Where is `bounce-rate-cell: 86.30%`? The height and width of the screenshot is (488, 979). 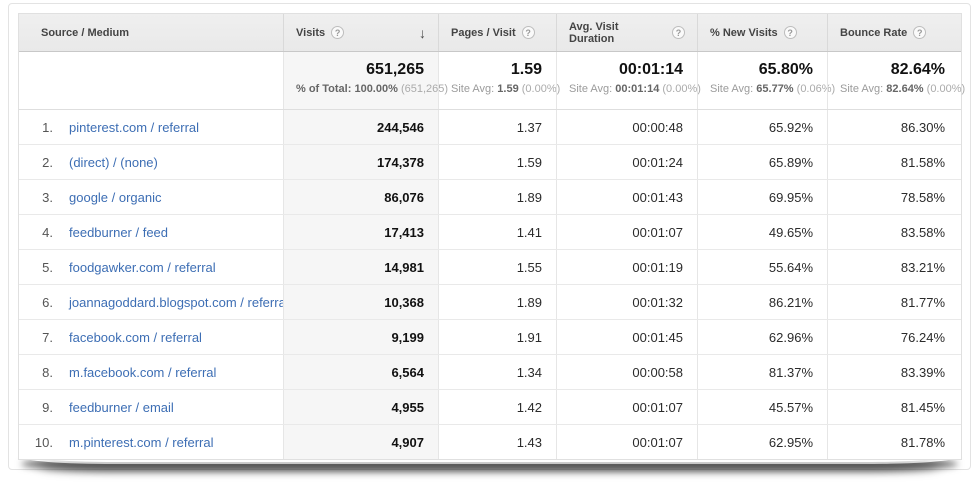
bounce-rate-cell: 86.30% is located at coordinates (893, 127).